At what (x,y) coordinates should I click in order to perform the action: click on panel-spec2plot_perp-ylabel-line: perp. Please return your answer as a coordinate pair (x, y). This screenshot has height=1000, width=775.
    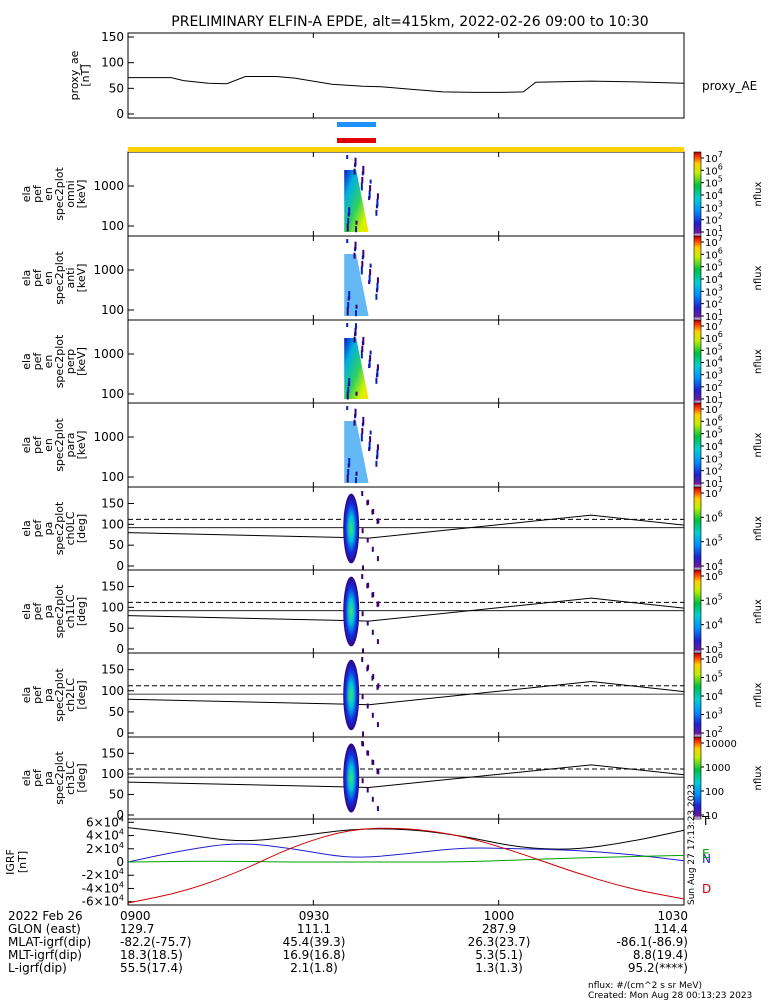
    Looking at the image, I should click on (70, 361).